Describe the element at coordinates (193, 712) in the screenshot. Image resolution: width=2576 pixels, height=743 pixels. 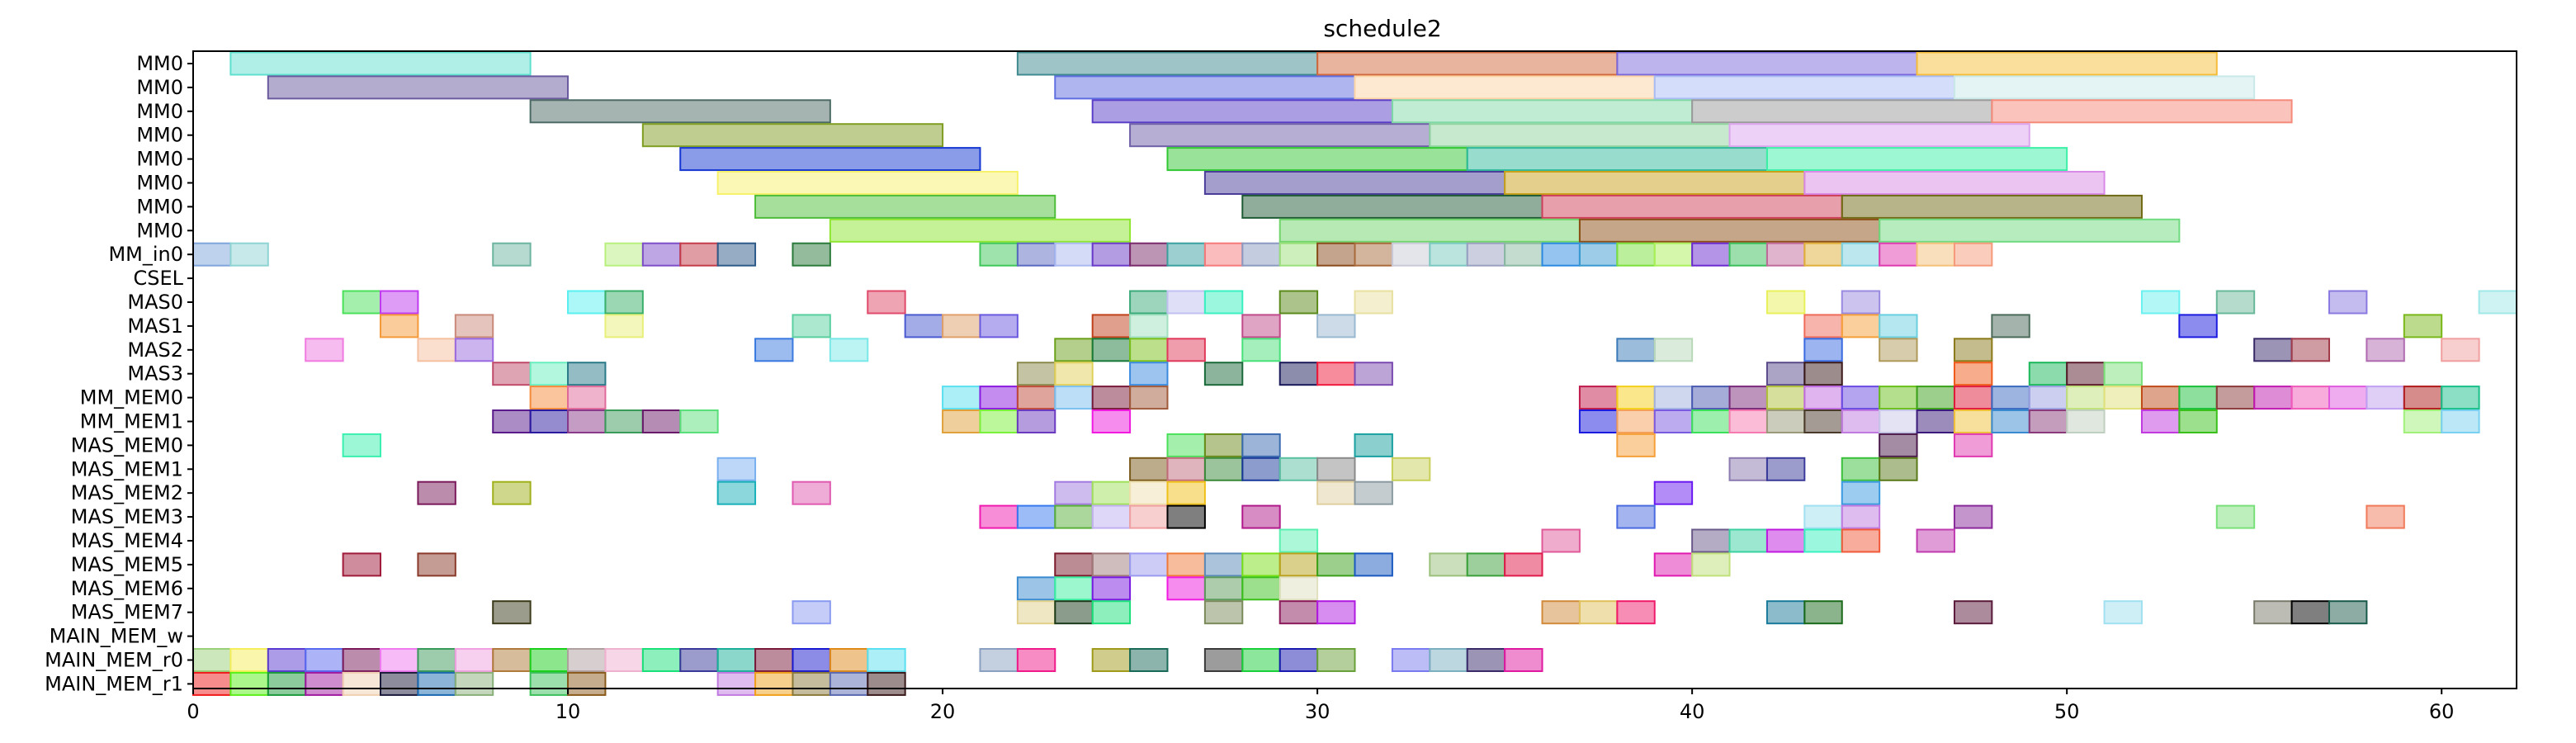
I see `x-tick-label: 0` at that location.